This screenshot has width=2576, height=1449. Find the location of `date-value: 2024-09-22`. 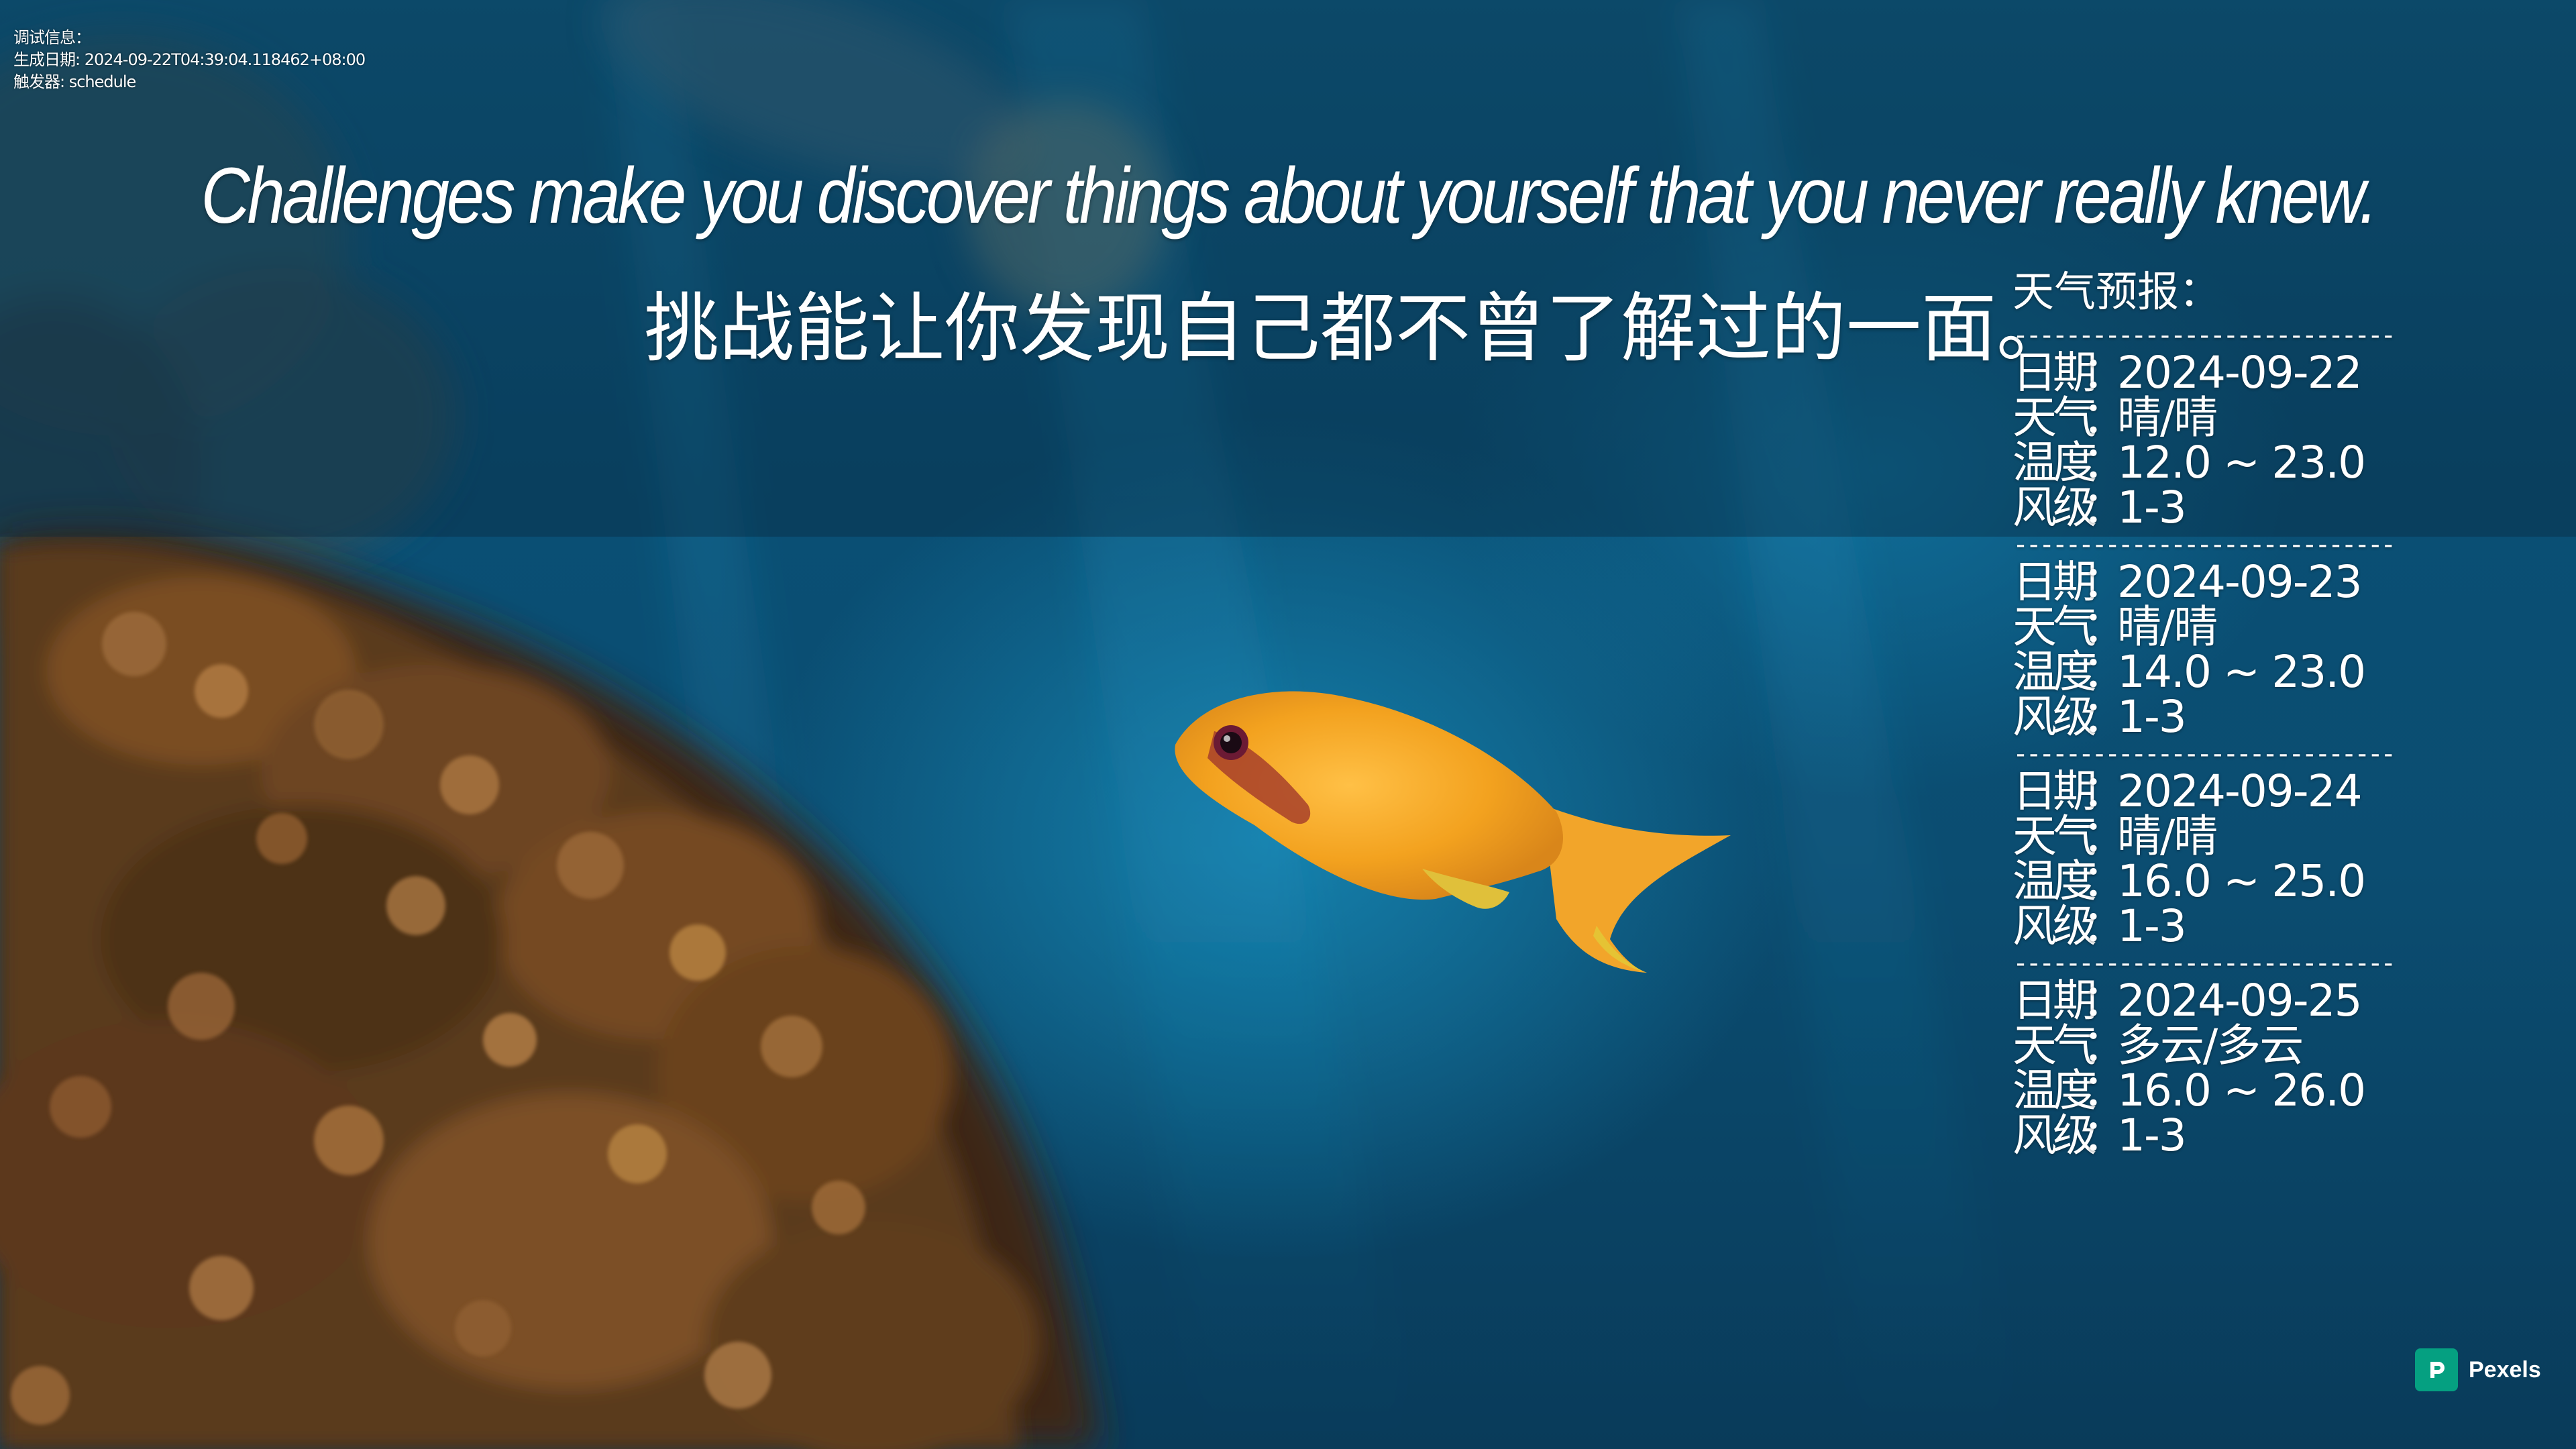

date-value: 2024-09-22 is located at coordinates (2240, 372).